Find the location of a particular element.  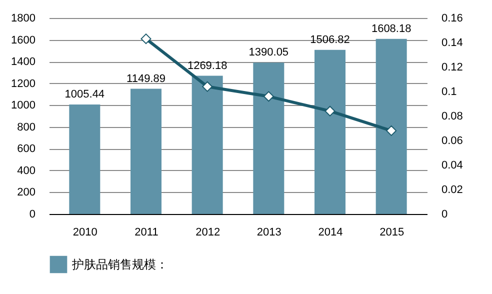

y-tick-label: 400 is located at coordinates (26, 170).